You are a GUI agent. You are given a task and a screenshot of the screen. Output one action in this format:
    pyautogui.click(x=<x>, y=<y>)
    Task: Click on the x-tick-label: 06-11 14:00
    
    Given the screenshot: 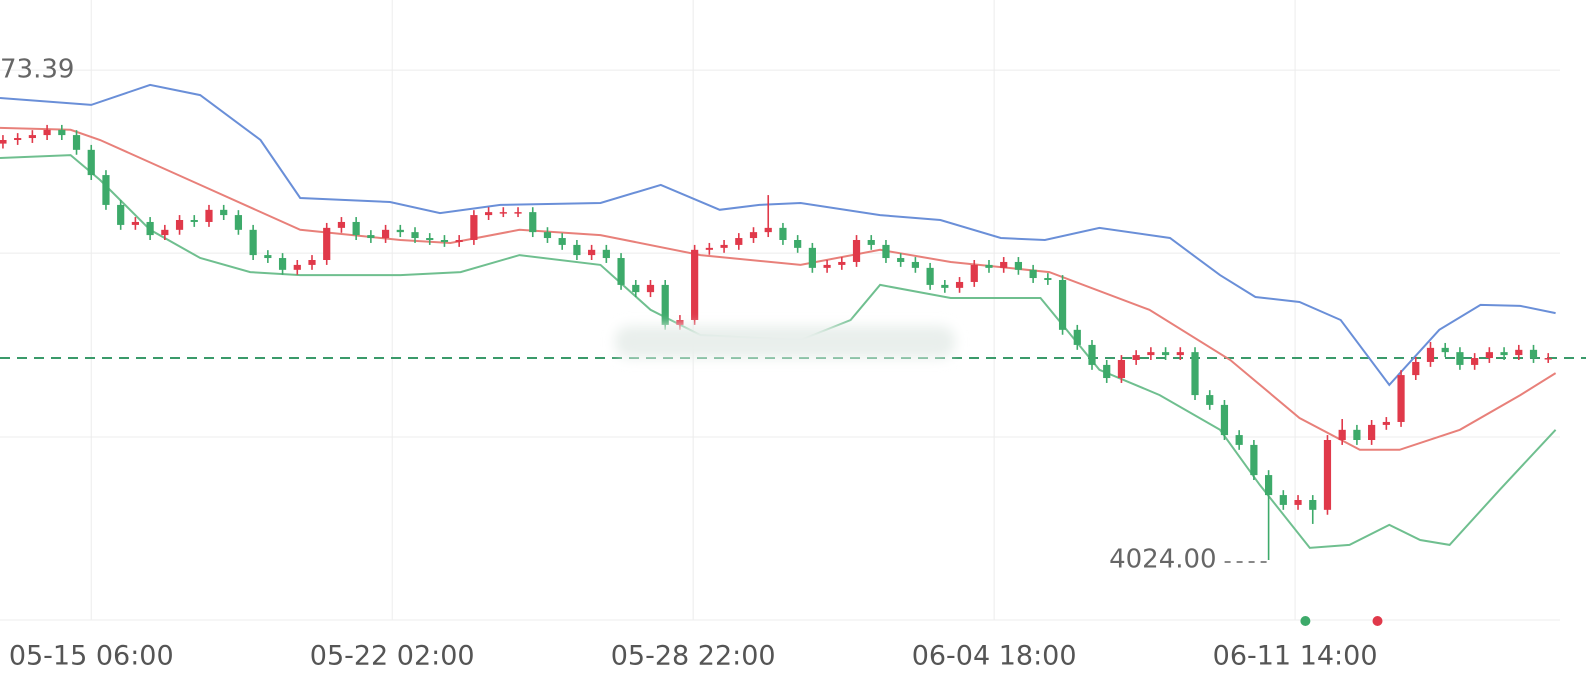 What is the action you would take?
    pyautogui.click(x=1295, y=656)
    